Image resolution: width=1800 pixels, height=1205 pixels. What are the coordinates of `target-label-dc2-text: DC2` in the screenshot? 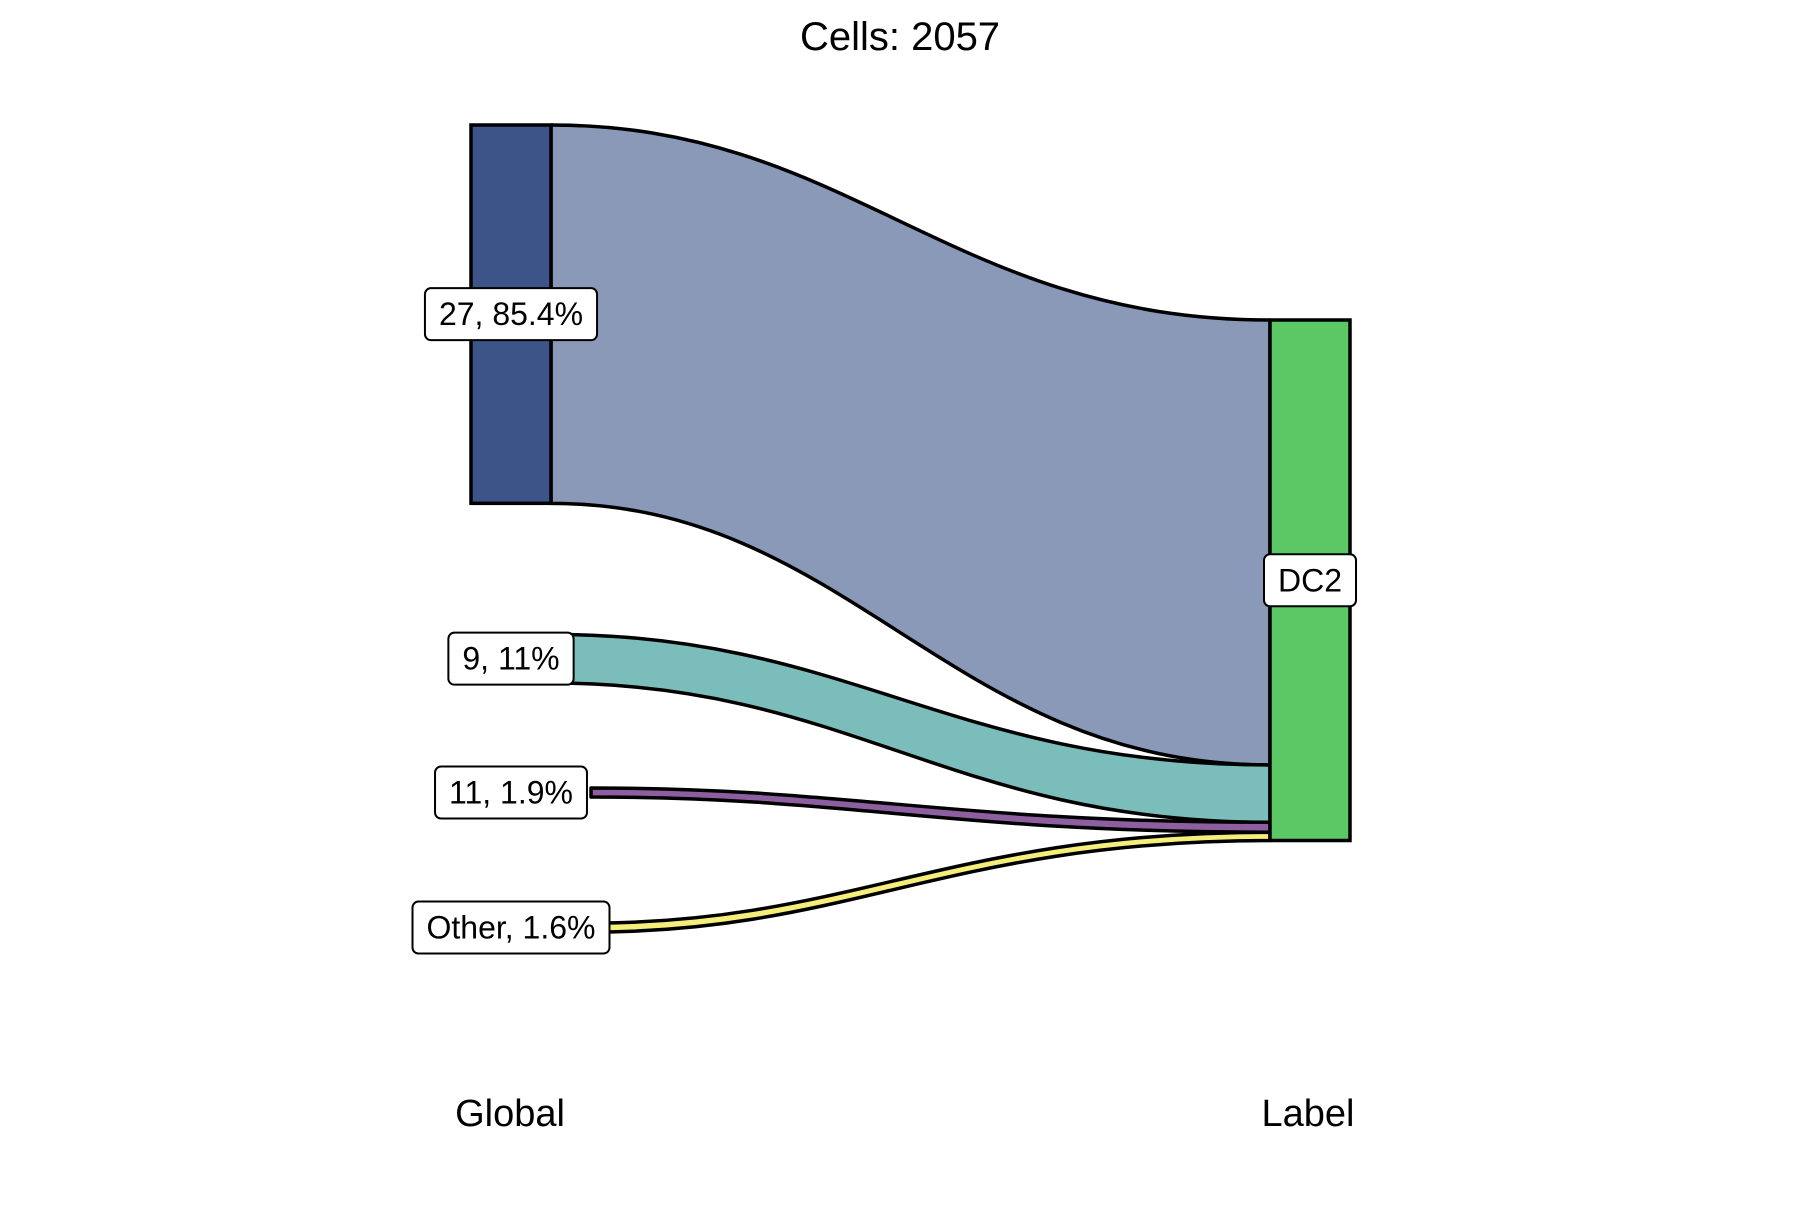 It's located at (1310, 580).